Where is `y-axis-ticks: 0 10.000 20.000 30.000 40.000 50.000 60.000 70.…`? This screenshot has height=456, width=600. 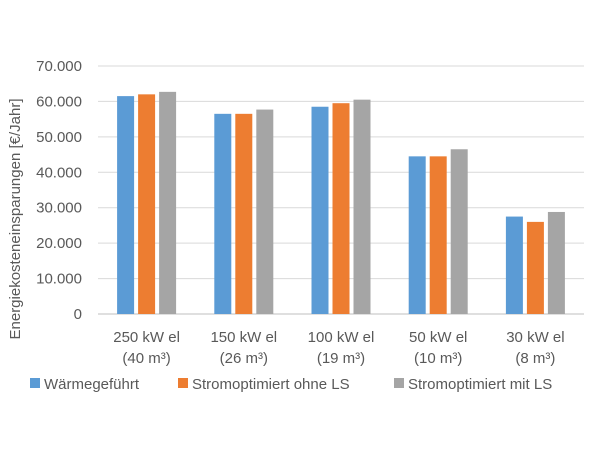
y-axis-ticks: 0 10.000 20.000 30.000 40.000 50.000 60.000 70.… is located at coordinates (59, 190).